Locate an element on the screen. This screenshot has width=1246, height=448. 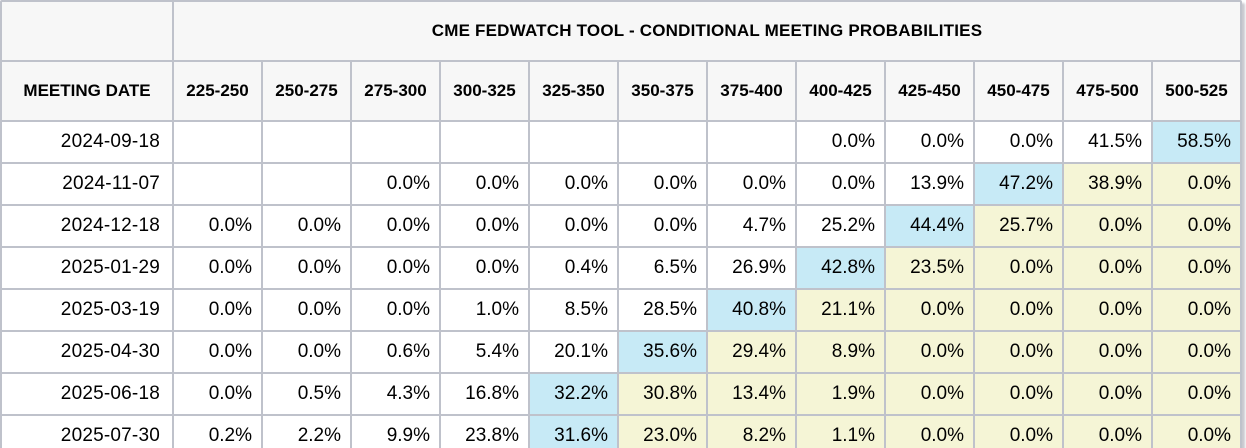
prob-cell: 25.7% is located at coordinates (1018, 226).